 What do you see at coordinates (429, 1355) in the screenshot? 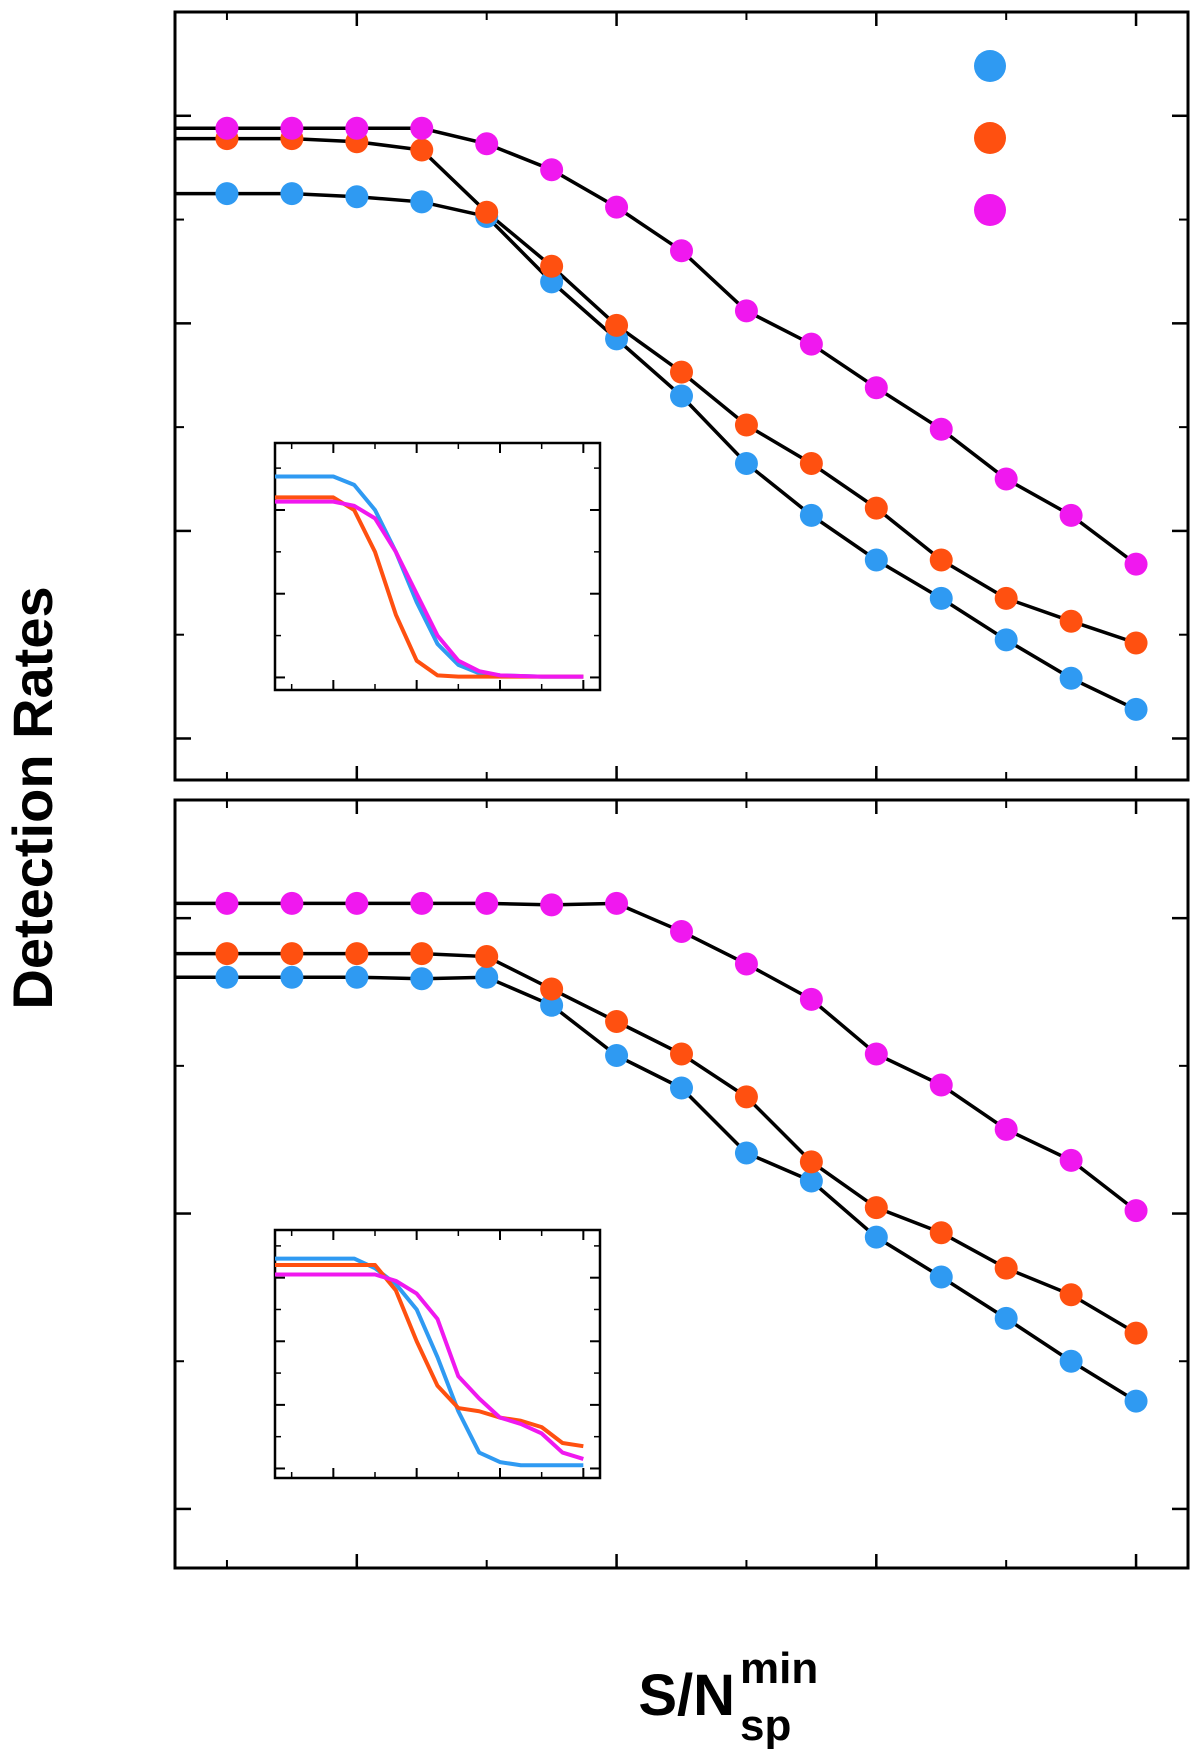
I see `inset-line-dr1` at bounding box center [429, 1355].